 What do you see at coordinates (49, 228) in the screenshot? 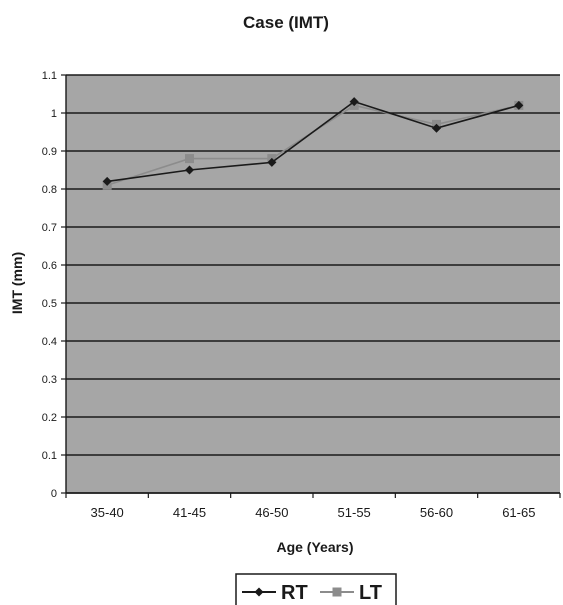
I see `y-tick-label: 0.7` at bounding box center [49, 228].